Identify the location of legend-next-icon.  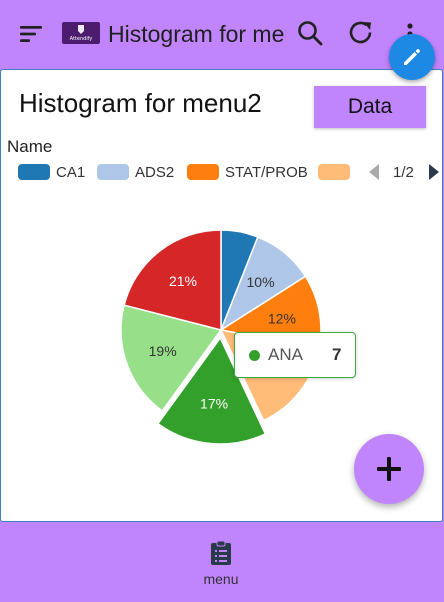
(434, 172).